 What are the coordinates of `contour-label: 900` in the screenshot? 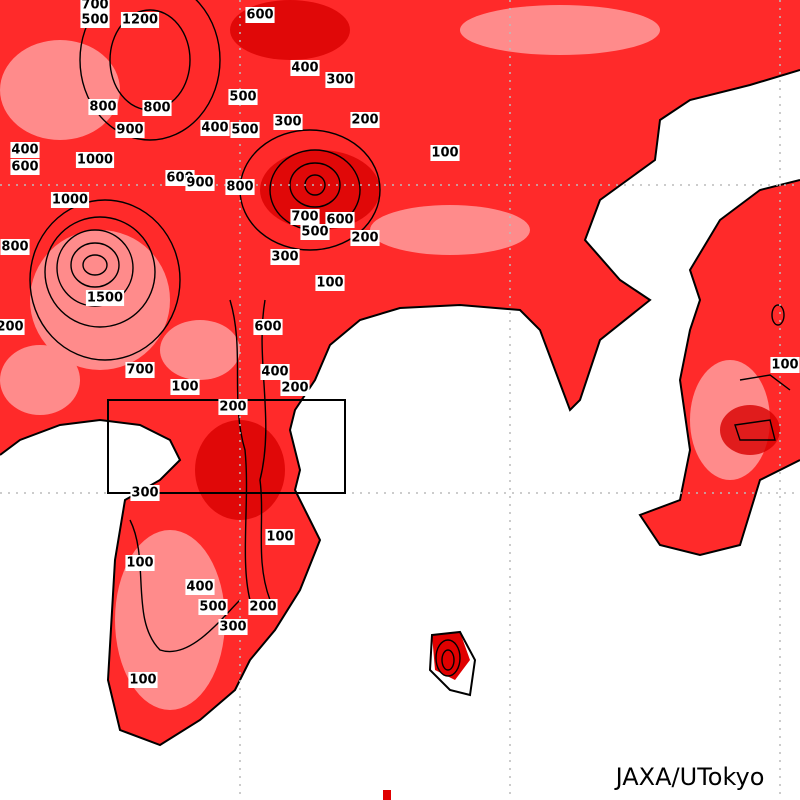 It's located at (130, 130).